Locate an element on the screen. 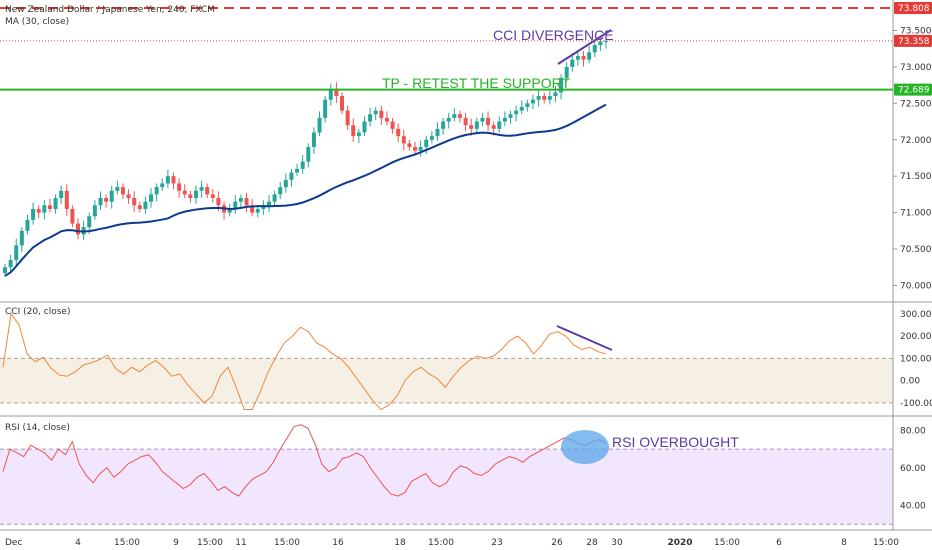  price-axis-tick-label: 70.000 is located at coordinates (916, 286).